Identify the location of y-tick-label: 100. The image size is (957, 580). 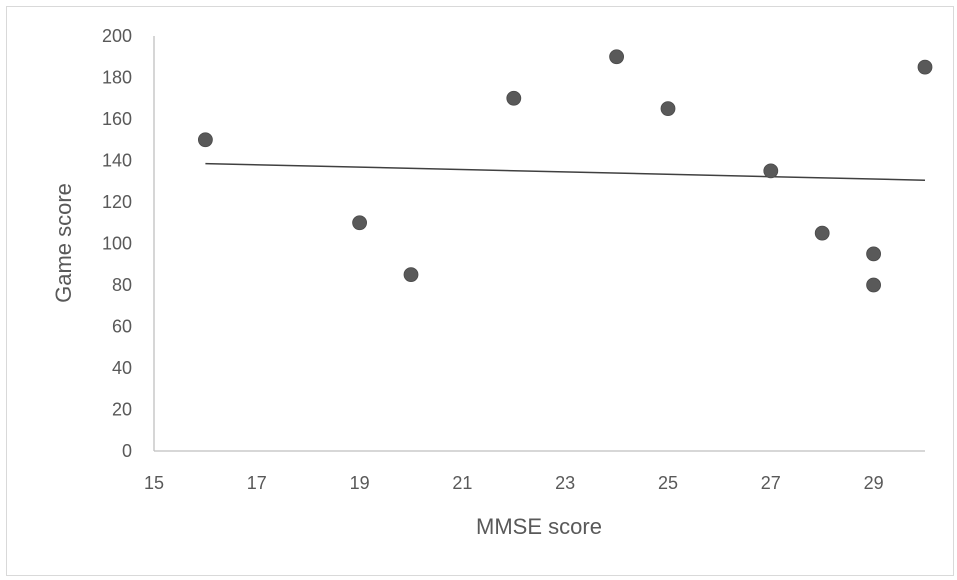
(117, 244).